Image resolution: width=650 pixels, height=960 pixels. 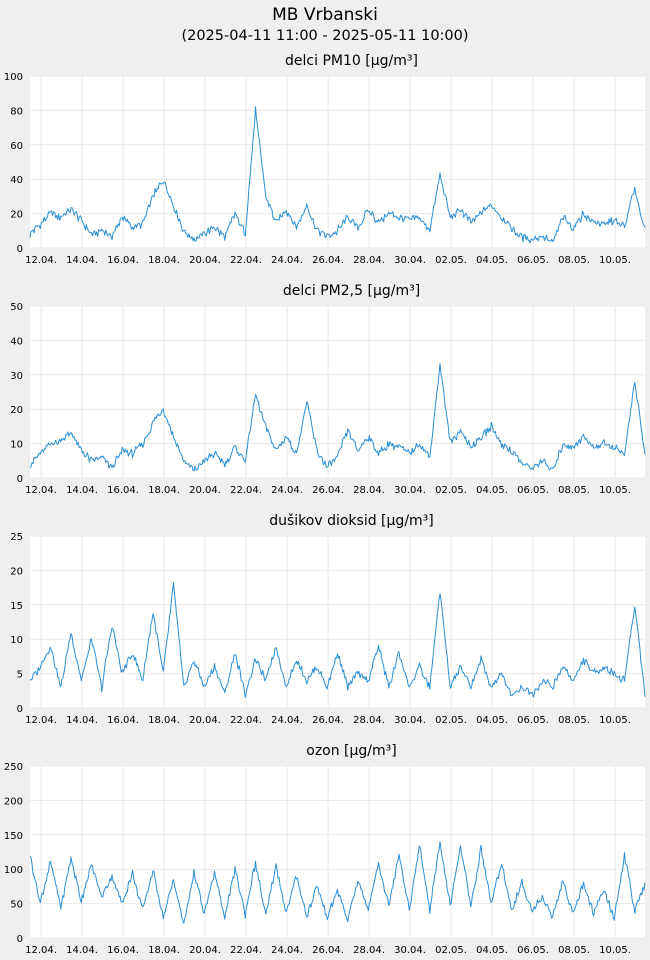 I want to click on y-tick-label: 150, so click(x=13, y=836).